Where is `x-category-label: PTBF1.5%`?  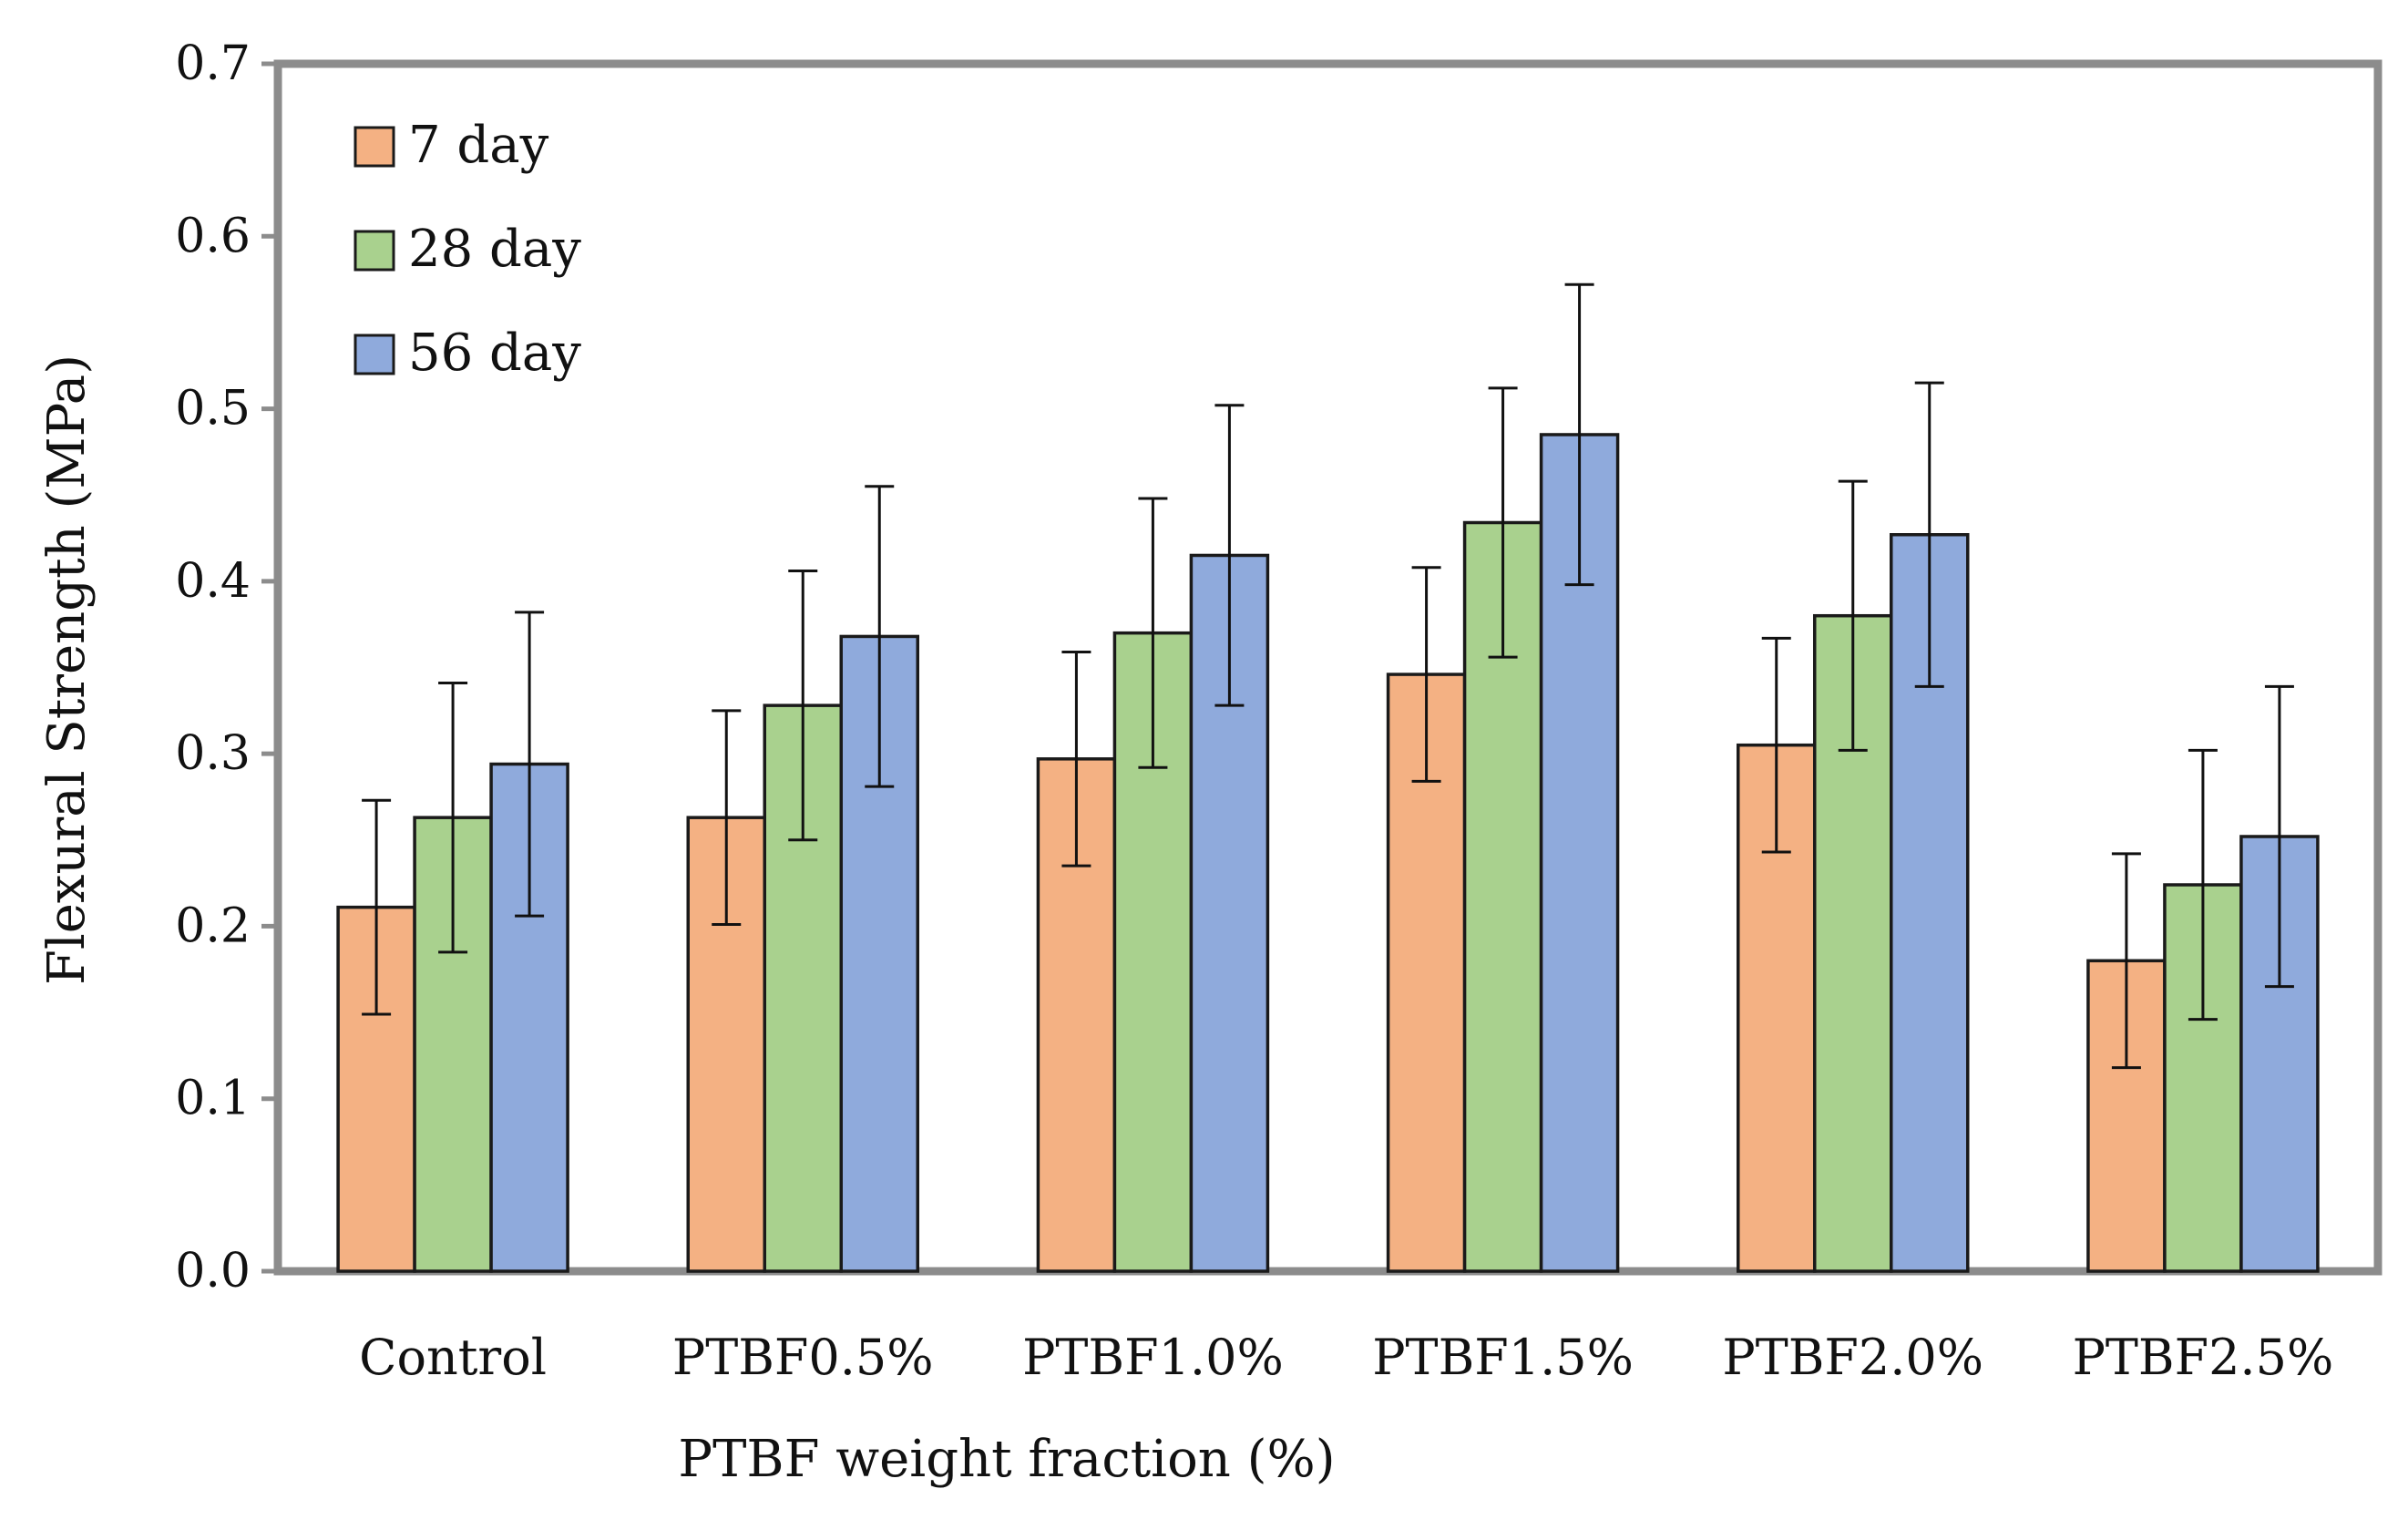
x-category-label: PTBF1.5% is located at coordinates (1503, 1357).